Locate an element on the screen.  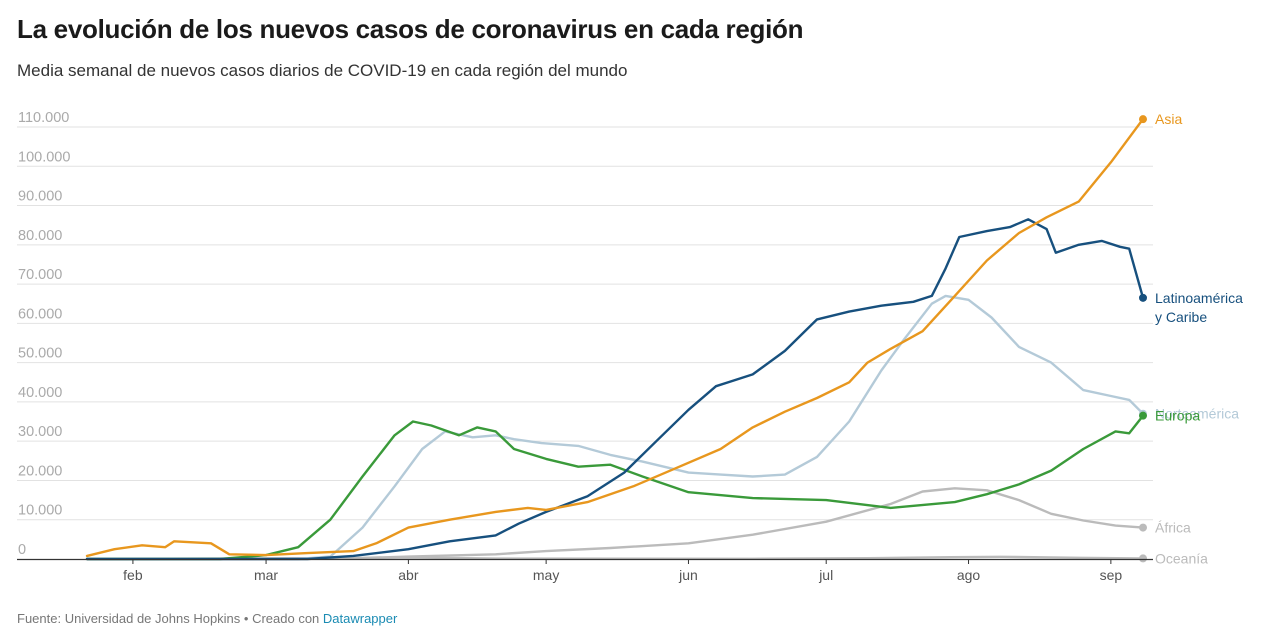
y-tick-label: 60.000 is located at coordinates (40, 314).